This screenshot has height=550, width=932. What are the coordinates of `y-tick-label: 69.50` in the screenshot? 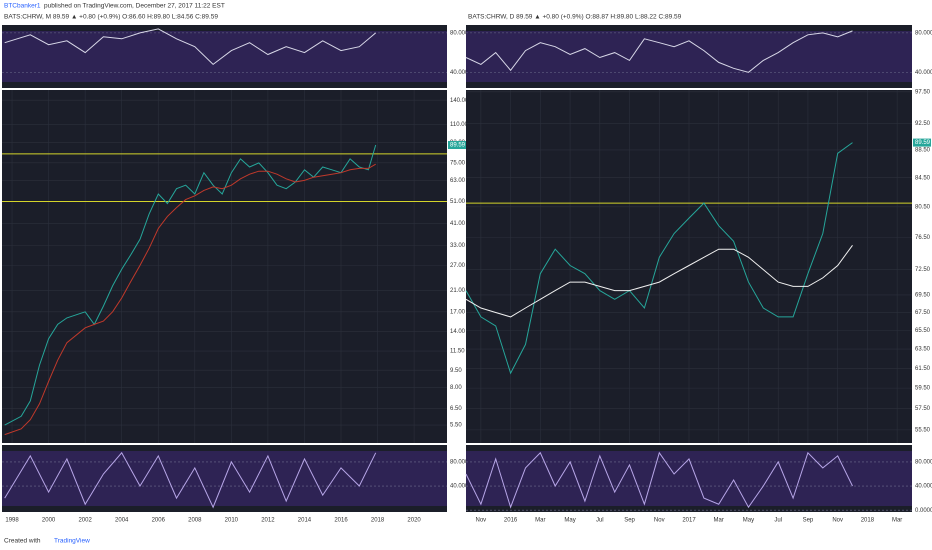 It's located at (923, 296).